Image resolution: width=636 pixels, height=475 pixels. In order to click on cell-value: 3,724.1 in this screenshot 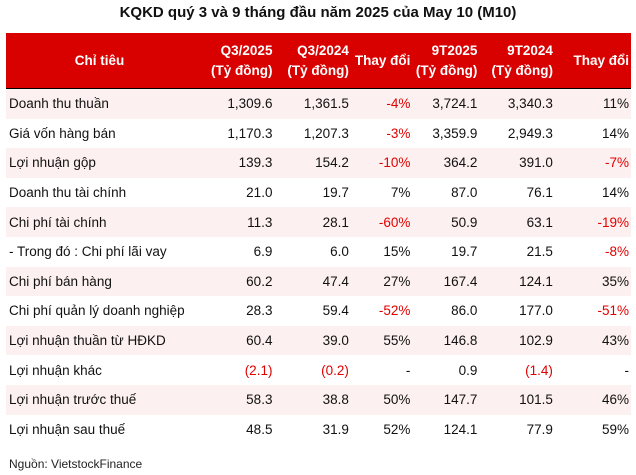, I will do `click(446, 103)`.